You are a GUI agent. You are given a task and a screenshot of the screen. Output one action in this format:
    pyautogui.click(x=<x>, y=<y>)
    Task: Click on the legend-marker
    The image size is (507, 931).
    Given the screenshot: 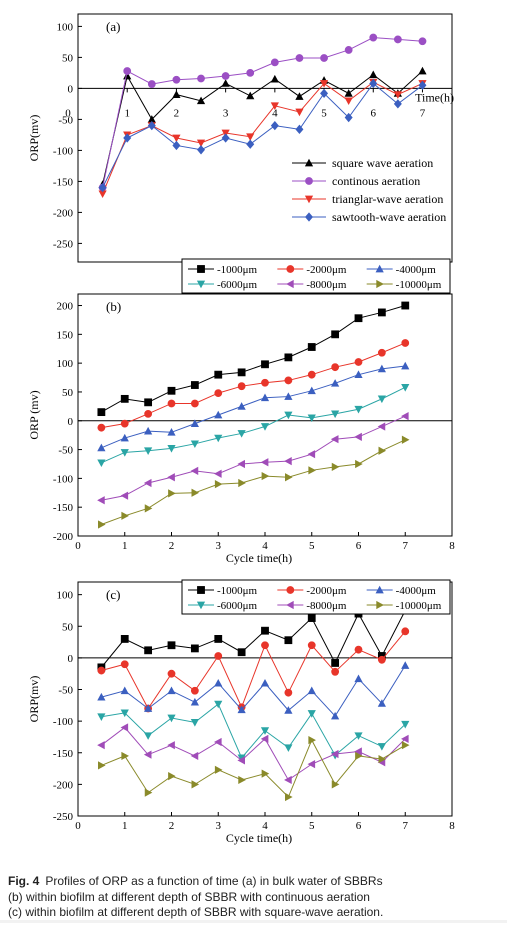 What is the action you would take?
    pyautogui.click(x=309, y=217)
    